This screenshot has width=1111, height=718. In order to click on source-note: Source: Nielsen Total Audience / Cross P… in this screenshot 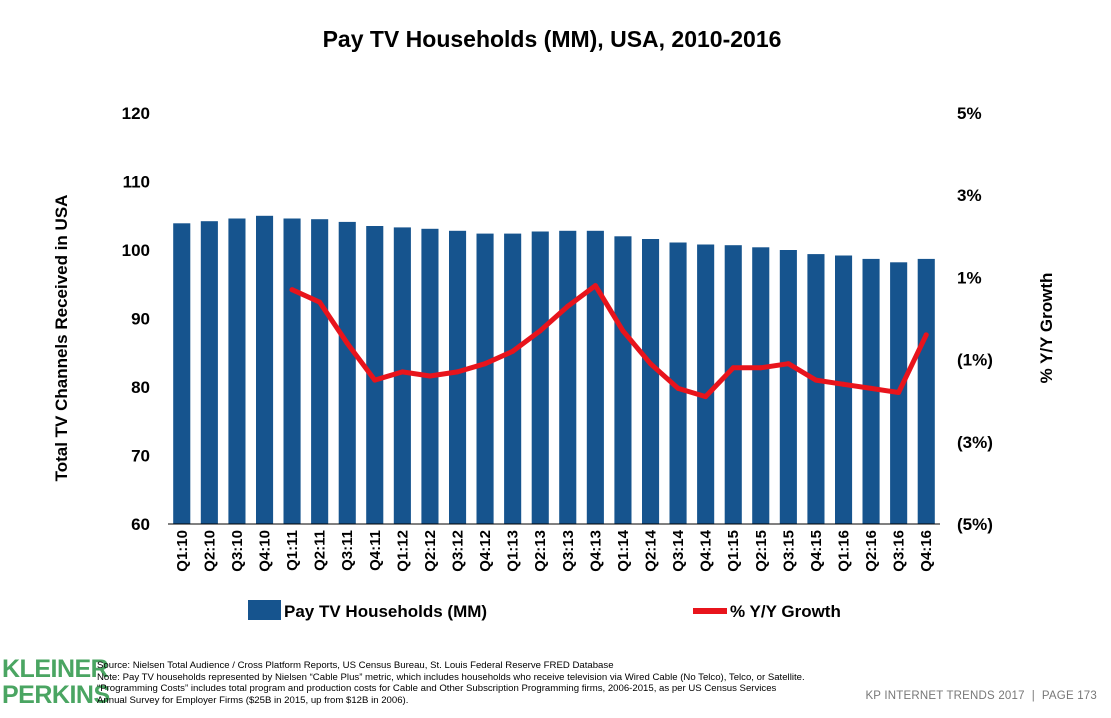, I will do `click(355, 665)`.